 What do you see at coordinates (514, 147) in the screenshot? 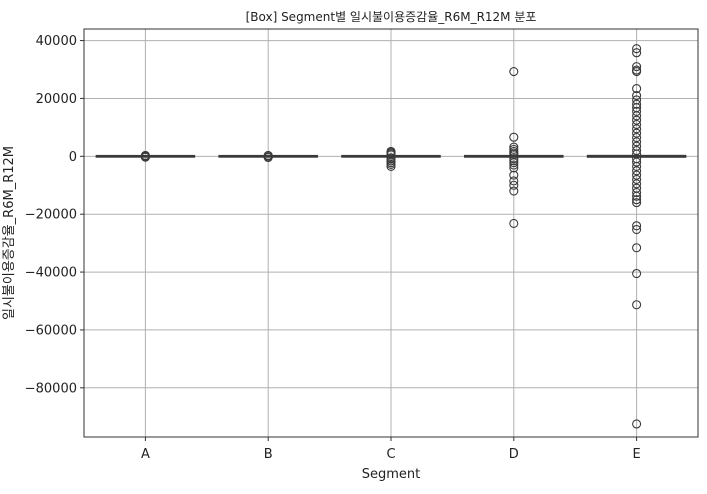
I see `box-group-d` at bounding box center [514, 147].